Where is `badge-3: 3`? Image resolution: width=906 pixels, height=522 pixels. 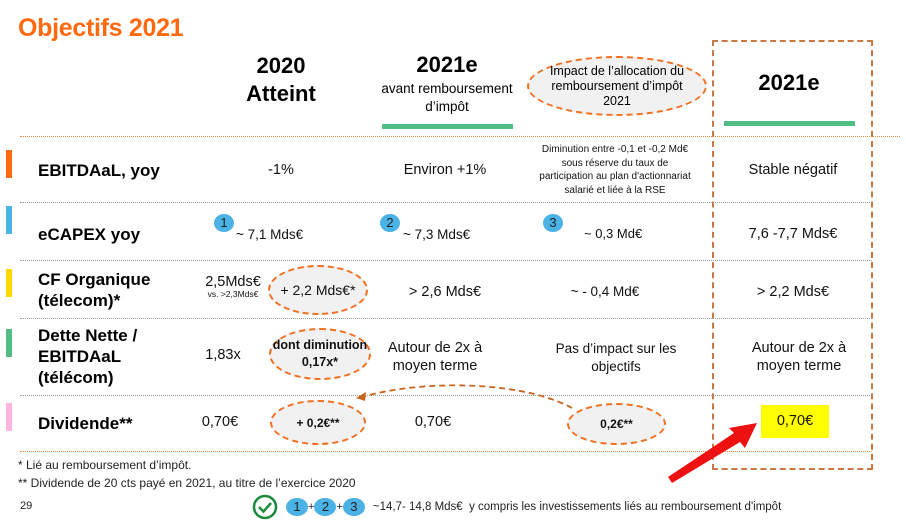
badge-3: 3 is located at coordinates (553, 223).